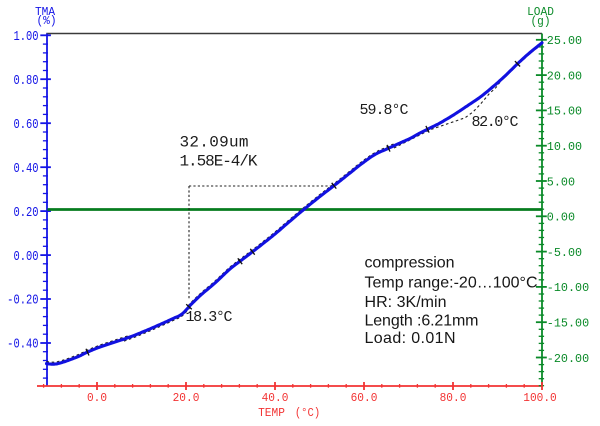 The image size is (600, 426). Describe the element at coordinates (451, 282) in the screenshot. I see `svg-text: Temp range:-20…100°C` at that location.